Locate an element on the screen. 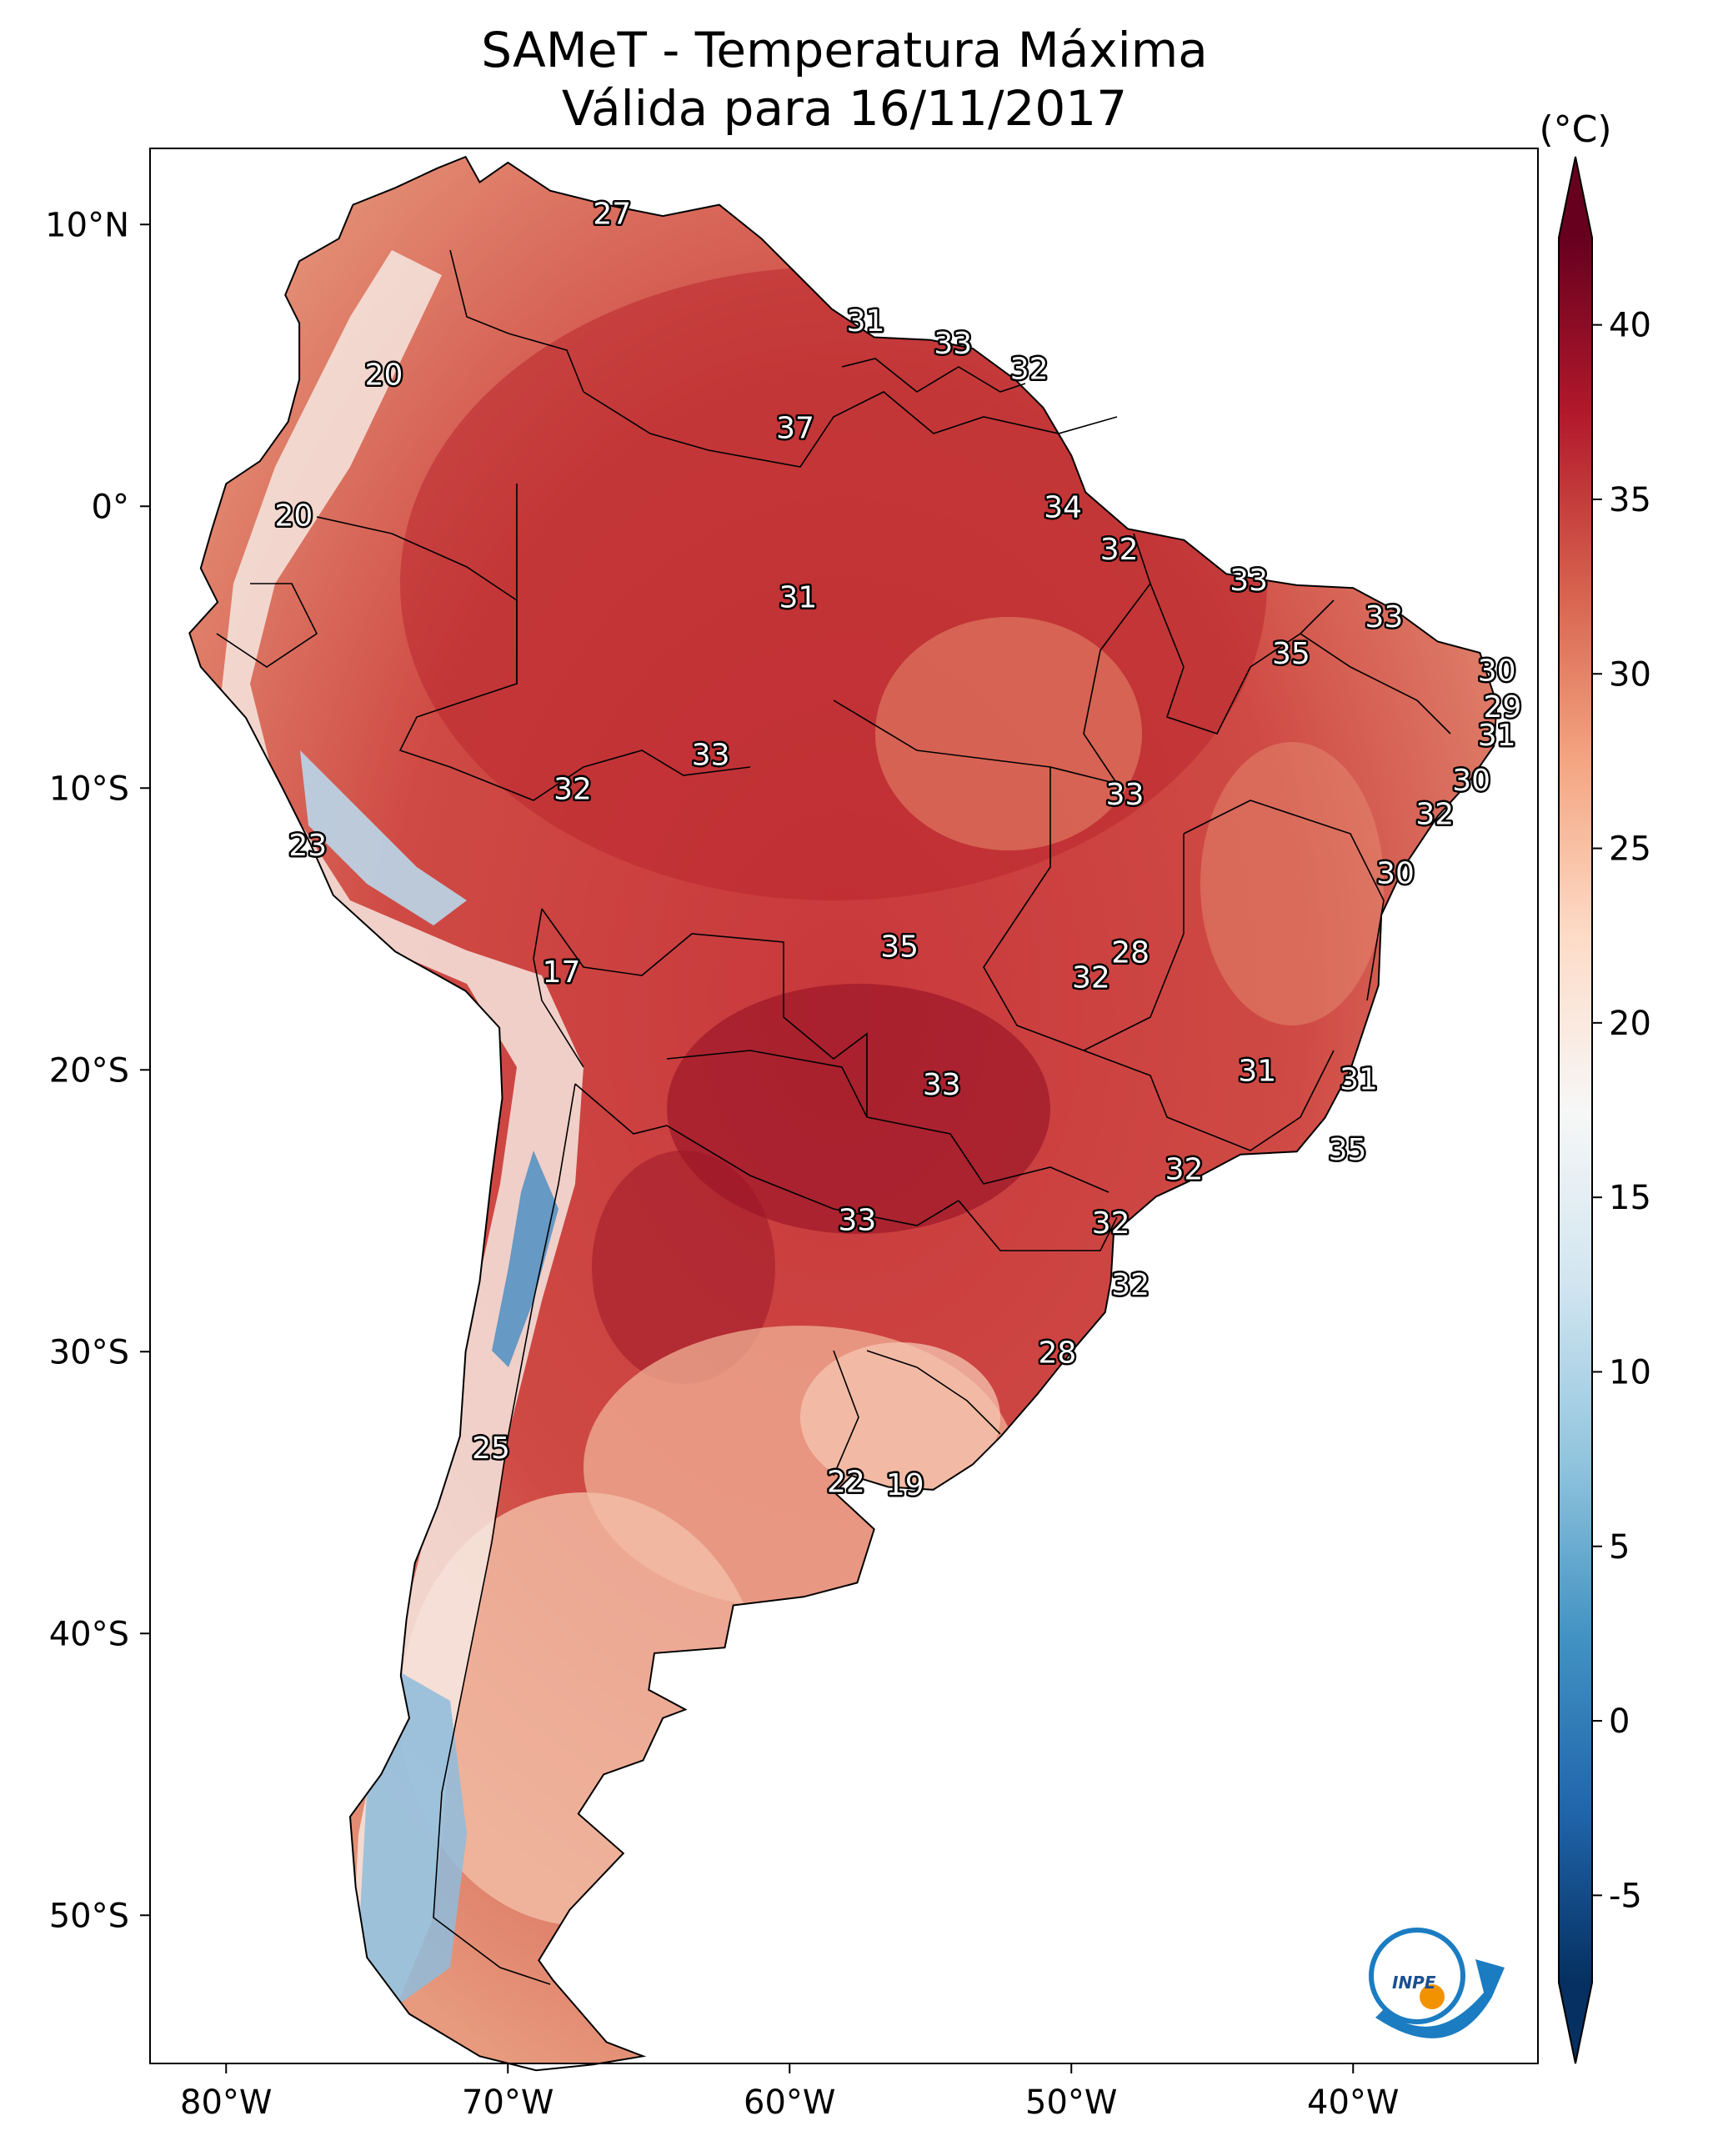 Image resolution: width=1723 pixels, height=2156 pixels. station-temperature-label: 27 is located at coordinates (612, 215).